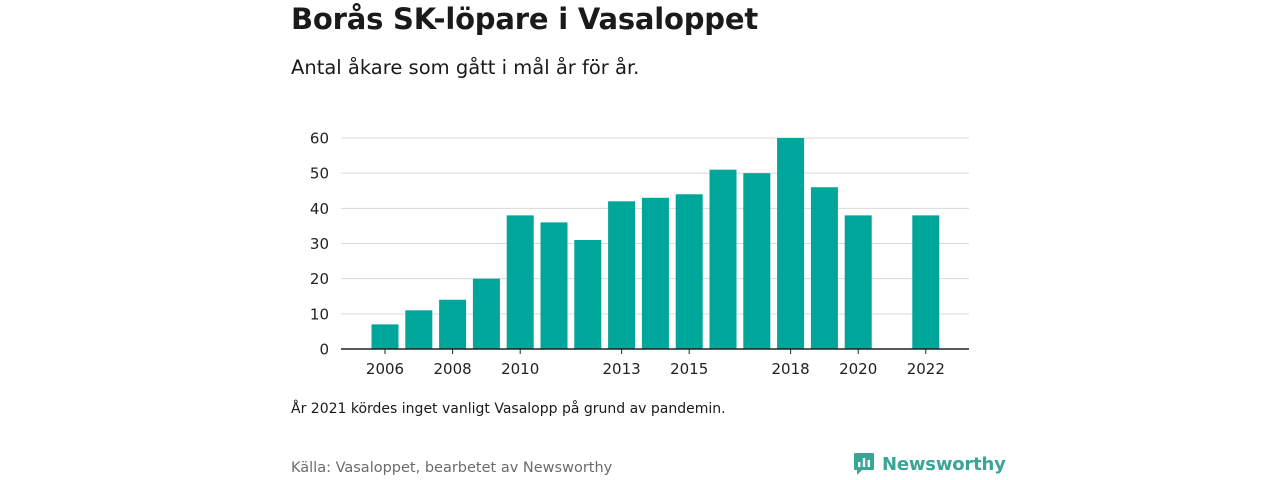  What do you see at coordinates (791, 369) in the screenshot?
I see `x-tick-label: 2018` at bounding box center [791, 369].